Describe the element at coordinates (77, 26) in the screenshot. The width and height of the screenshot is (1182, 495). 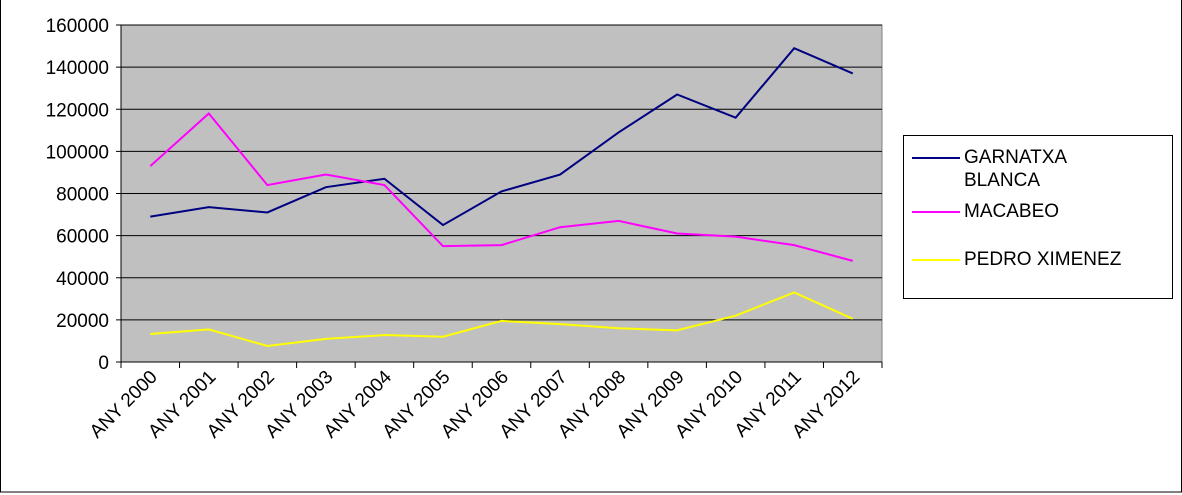
I see `y-tick-label: 160000` at that location.